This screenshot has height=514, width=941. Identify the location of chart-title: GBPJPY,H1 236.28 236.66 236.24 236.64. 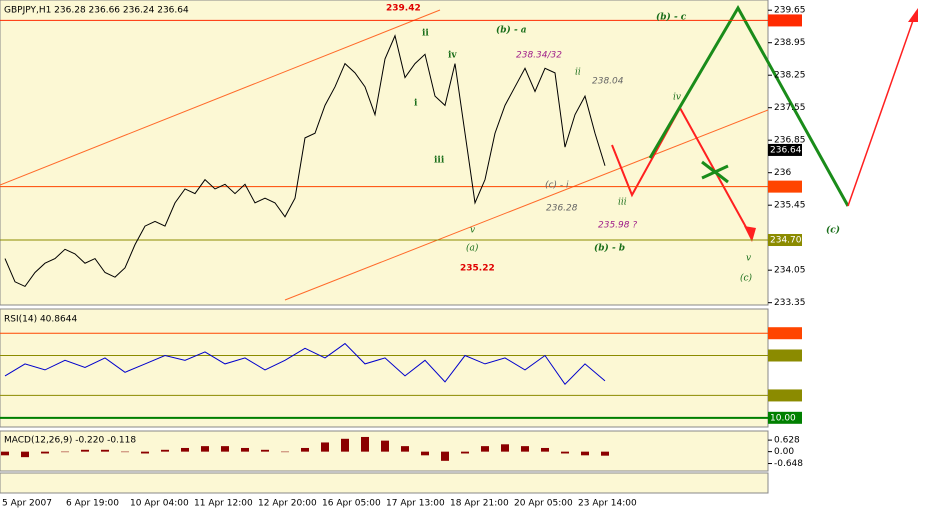
(96, 11).